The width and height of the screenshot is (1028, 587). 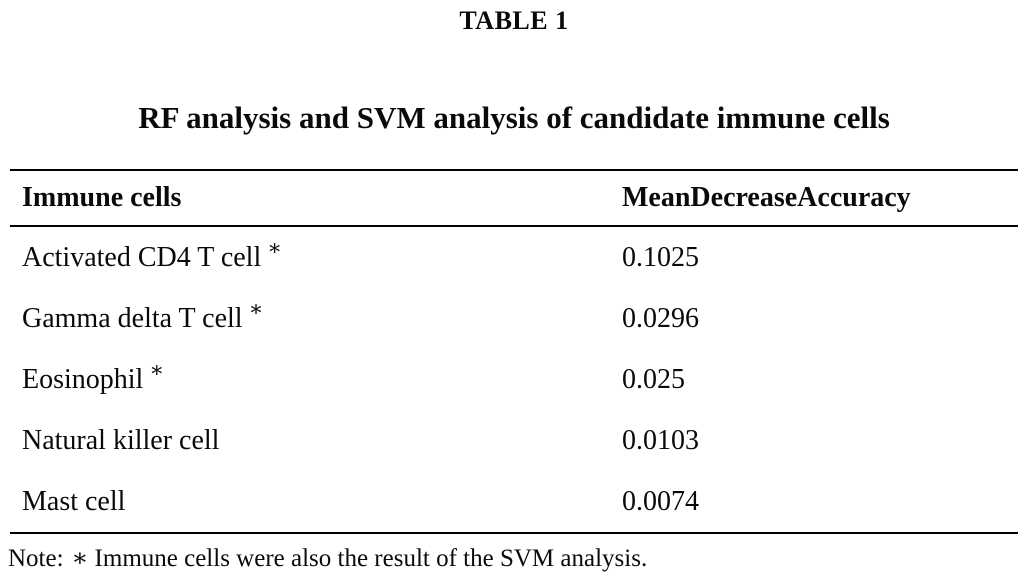 What do you see at coordinates (83, 379) in the screenshot?
I see `cell-name-text: Eosinophil` at bounding box center [83, 379].